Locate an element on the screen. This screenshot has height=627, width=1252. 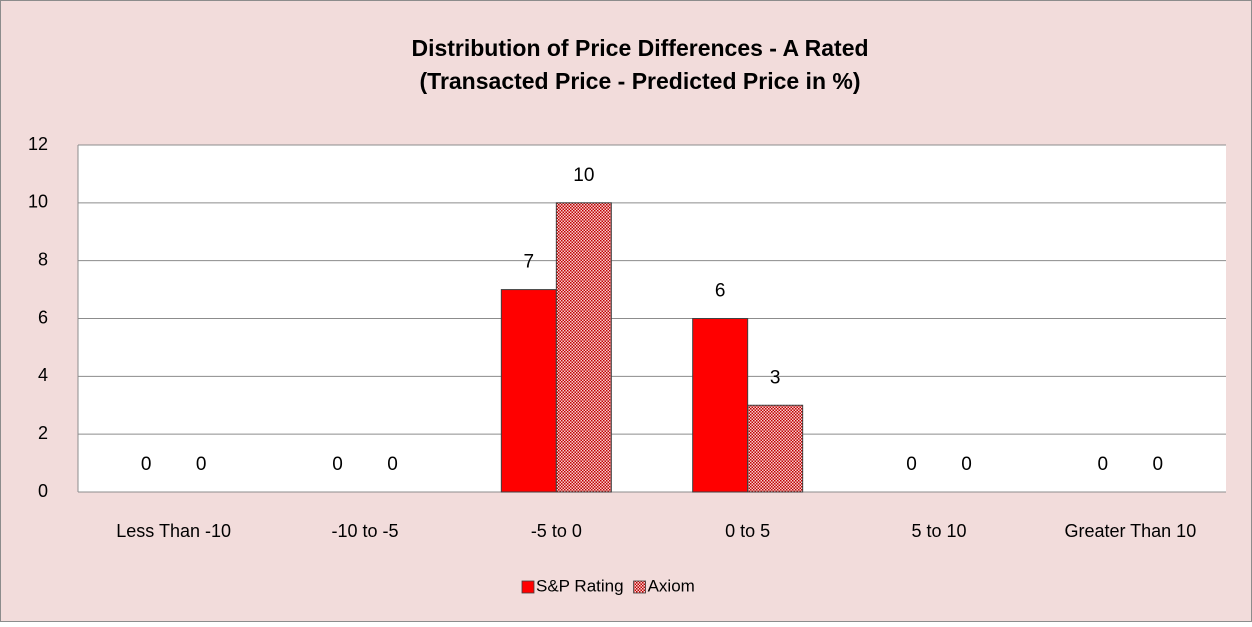
y-tick-label: 6 is located at coordinates (43, 317).